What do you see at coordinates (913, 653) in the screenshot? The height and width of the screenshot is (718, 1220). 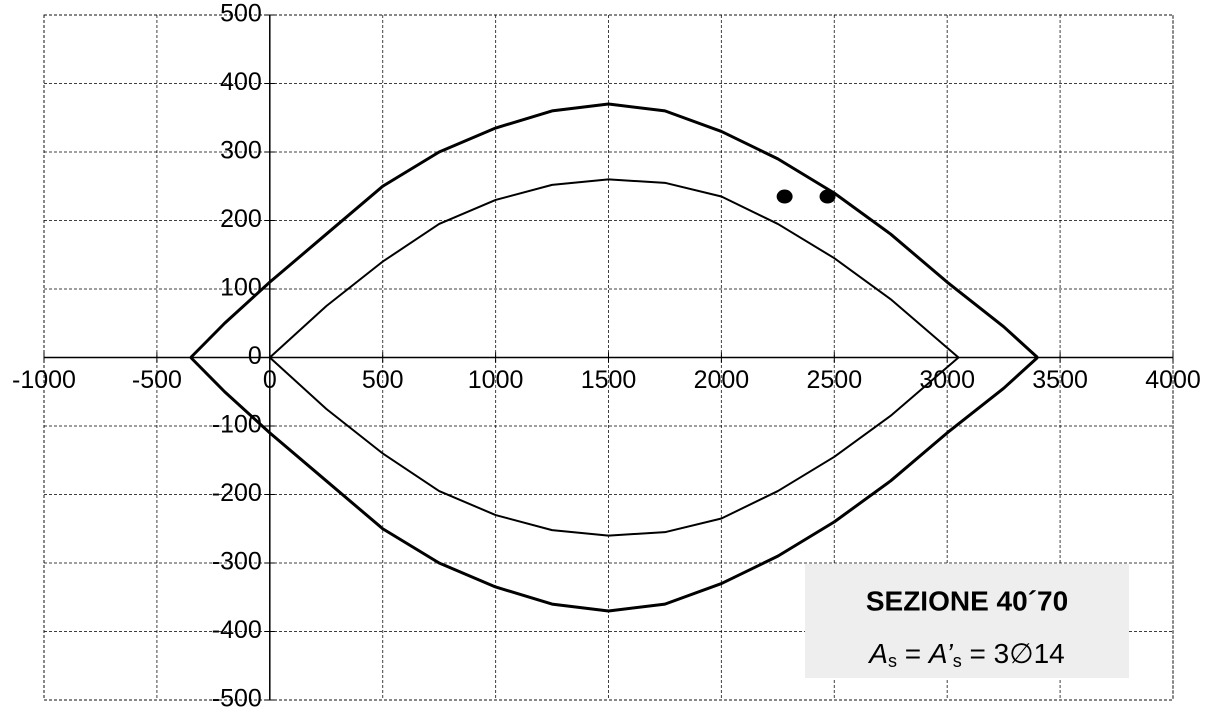 I see `formula-part: =` at bounding box center [913, 653].